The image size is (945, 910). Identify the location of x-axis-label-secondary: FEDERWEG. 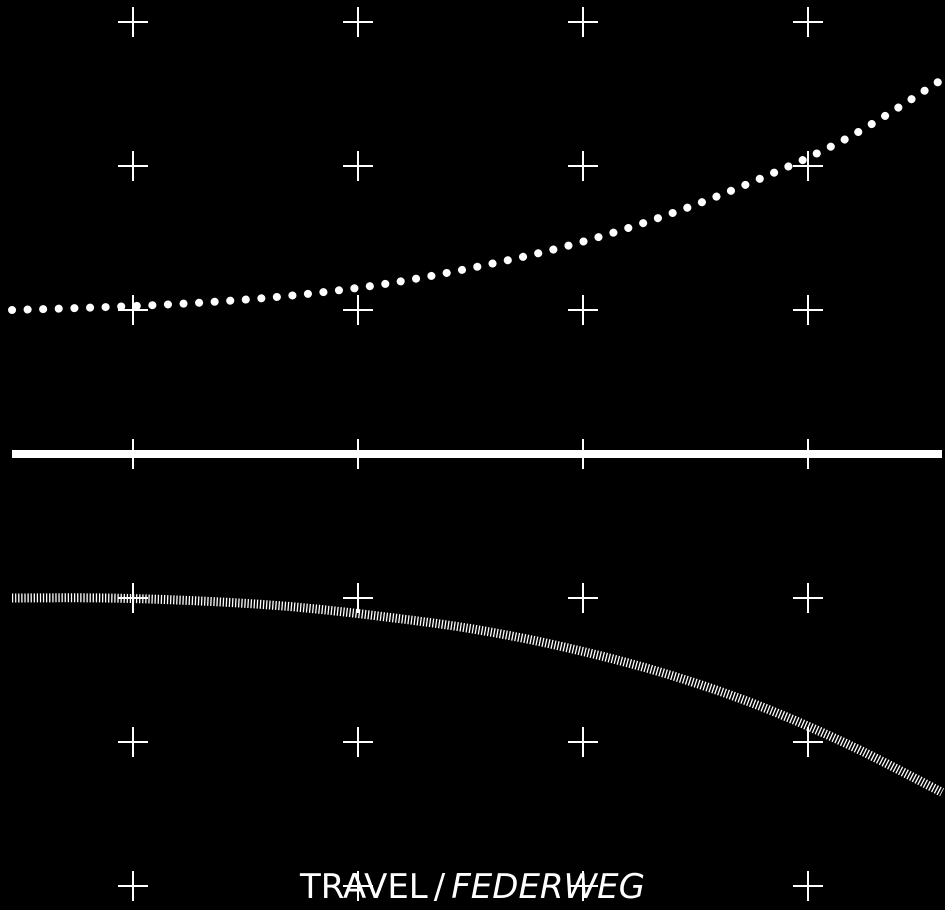
(548, 887).